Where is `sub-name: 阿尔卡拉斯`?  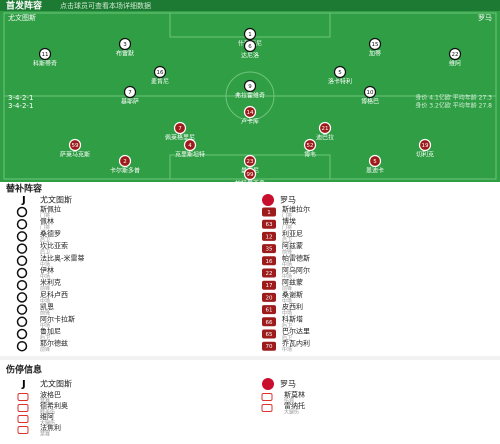
sub-name: 阿尔卡拉斯 is located at coordinates (57, 318).